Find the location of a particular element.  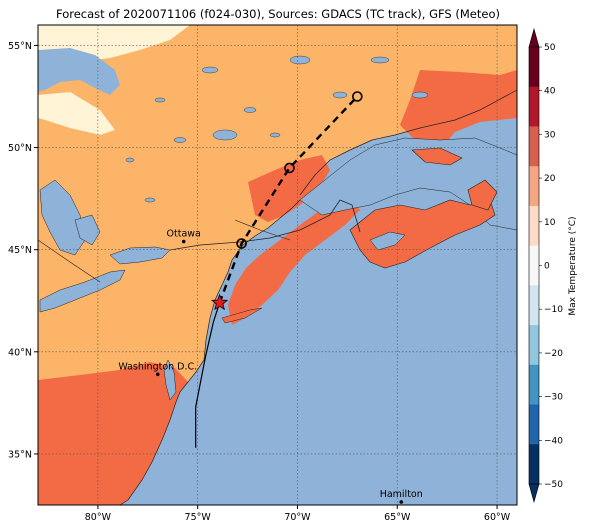

y-tick-label: 45°N is located at coordinates (20, 250).